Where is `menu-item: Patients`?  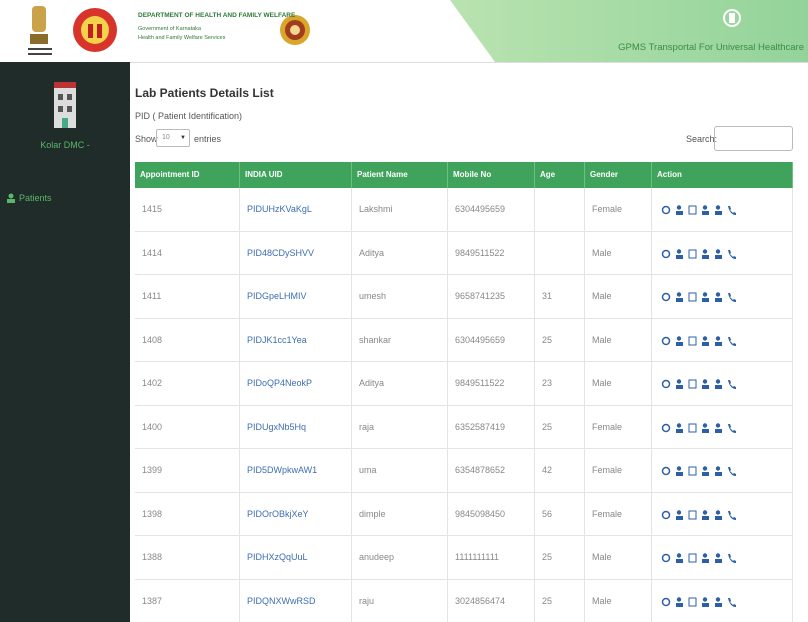 menu-item: Patients is located at coordinates (35, 198).